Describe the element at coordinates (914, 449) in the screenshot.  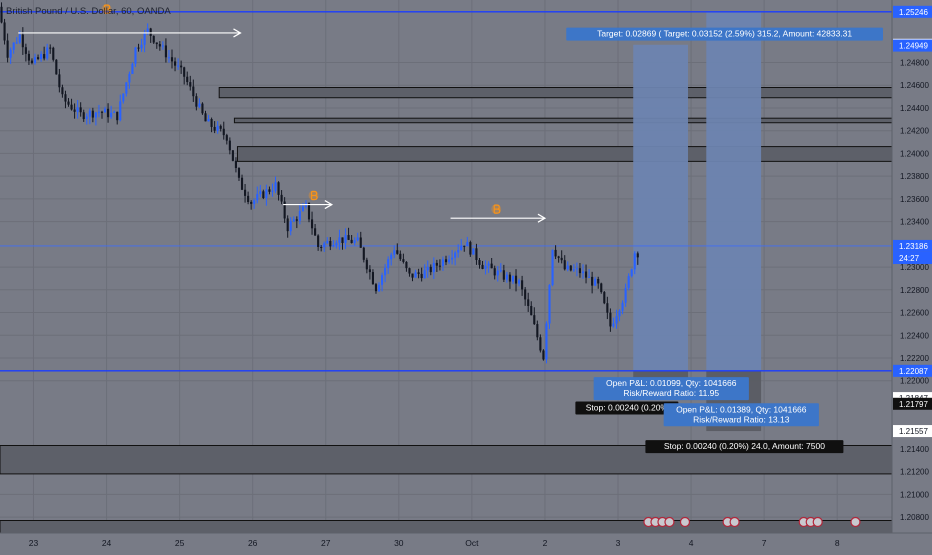
I see `price-tick-label: 1.21400` at that location.